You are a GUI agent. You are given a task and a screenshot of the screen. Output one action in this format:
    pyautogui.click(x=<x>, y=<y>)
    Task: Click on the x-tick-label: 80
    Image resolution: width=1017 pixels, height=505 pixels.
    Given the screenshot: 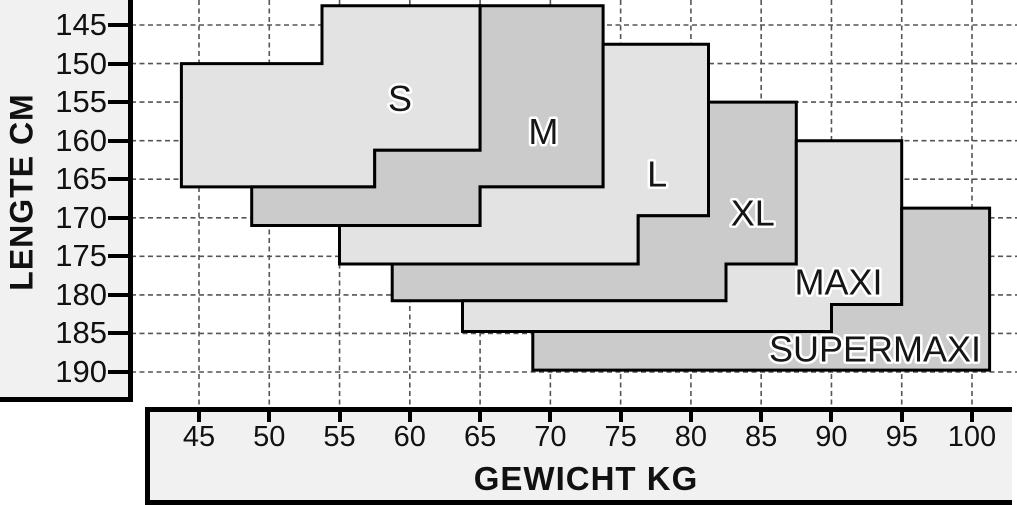 What is the action you would take?
    pyautogui.click(x=691, y=437)
    